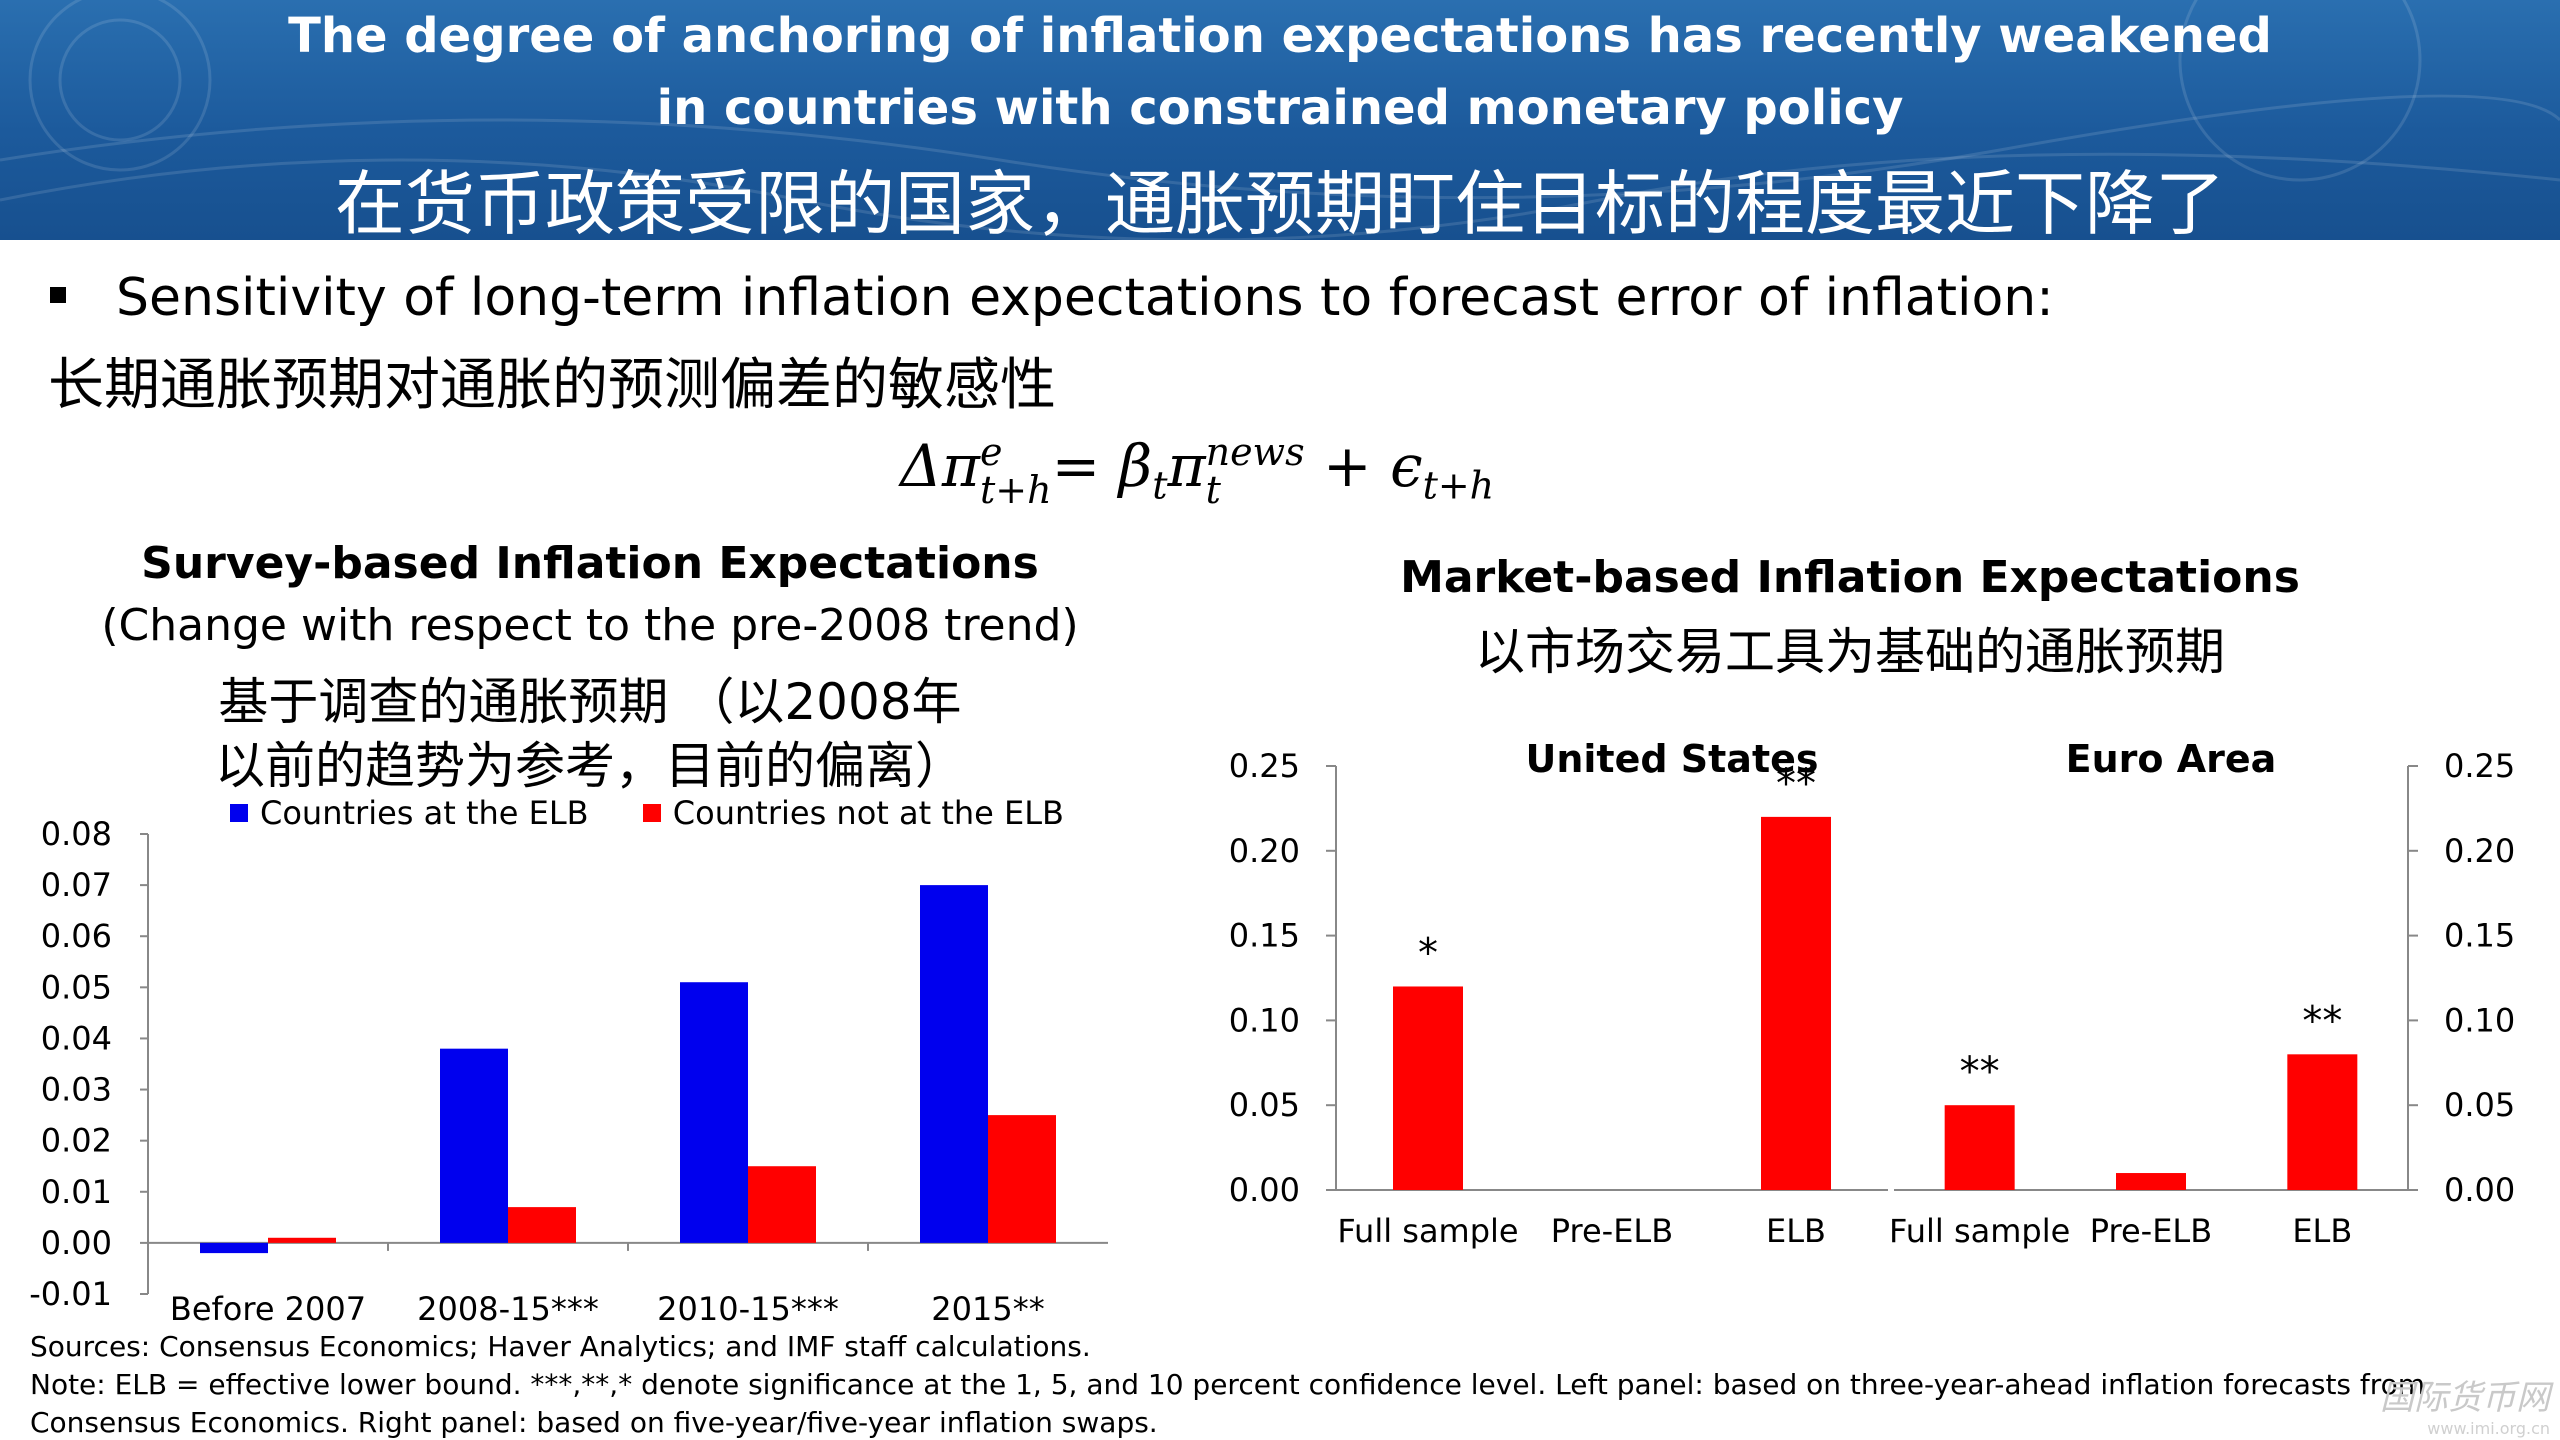 This screenshot has height=1440, width=2560. I want to click on formula-lhs-sub: t+h, so click(1016, 489).